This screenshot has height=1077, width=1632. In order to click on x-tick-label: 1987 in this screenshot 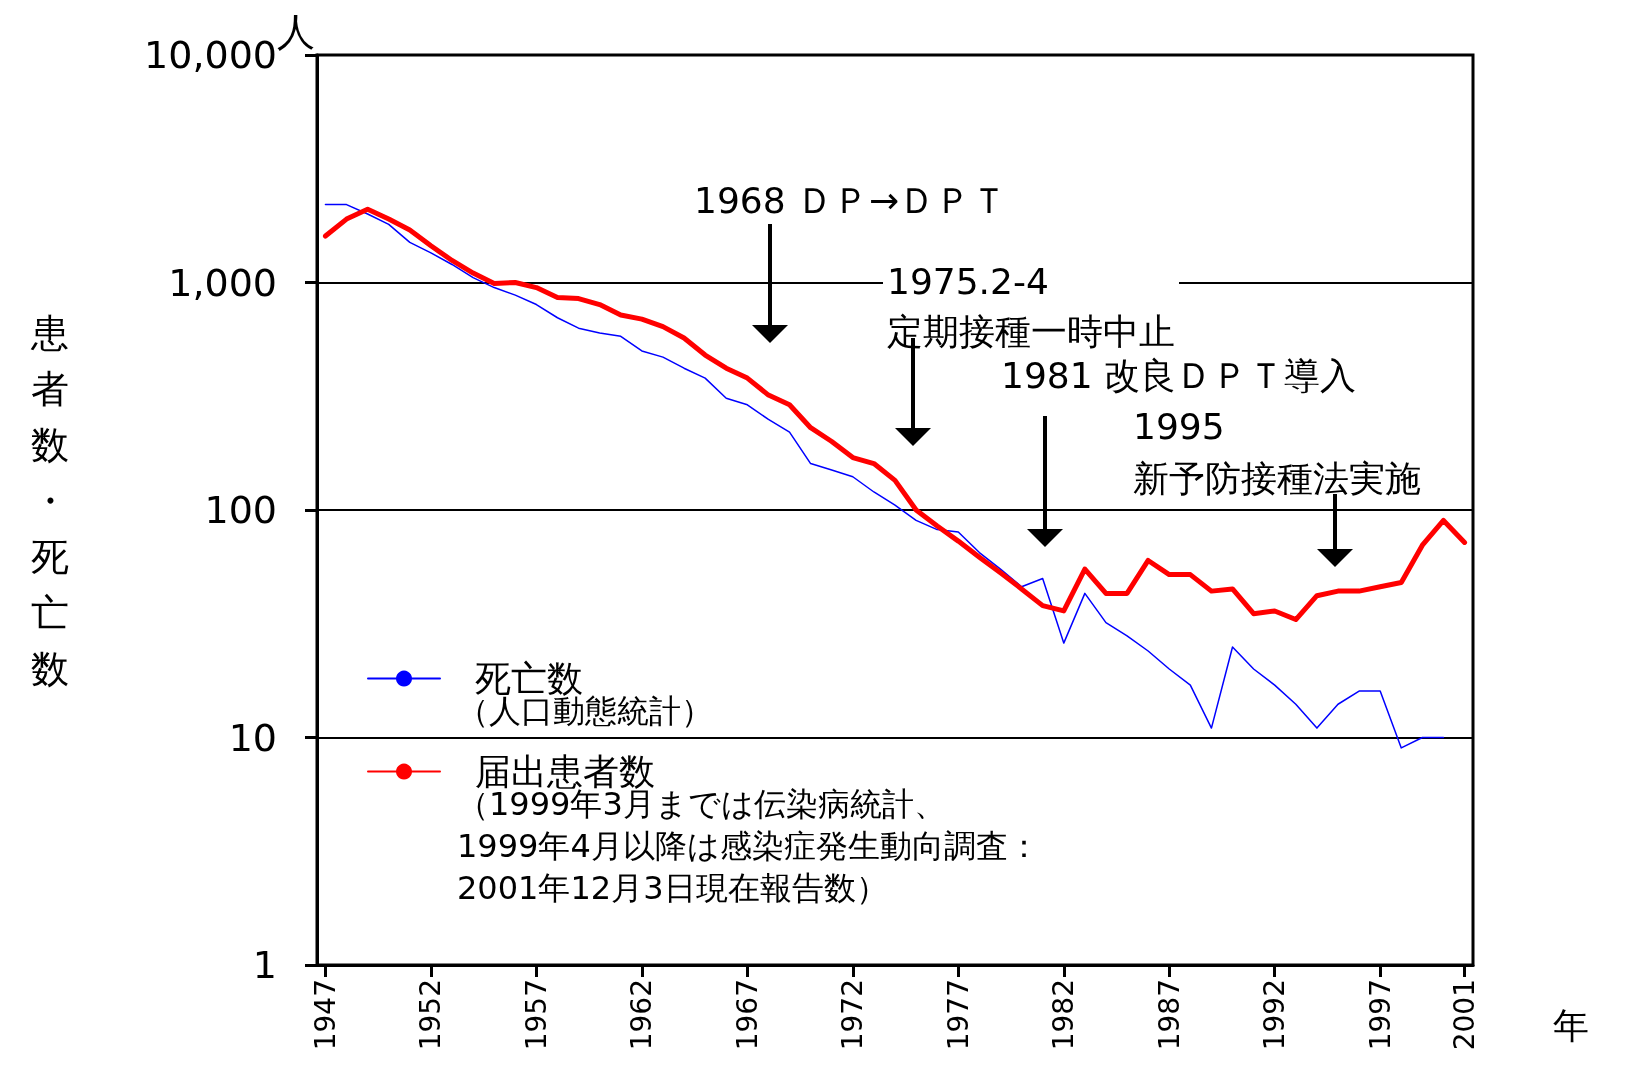, I will do `click(1169, 1015)`.